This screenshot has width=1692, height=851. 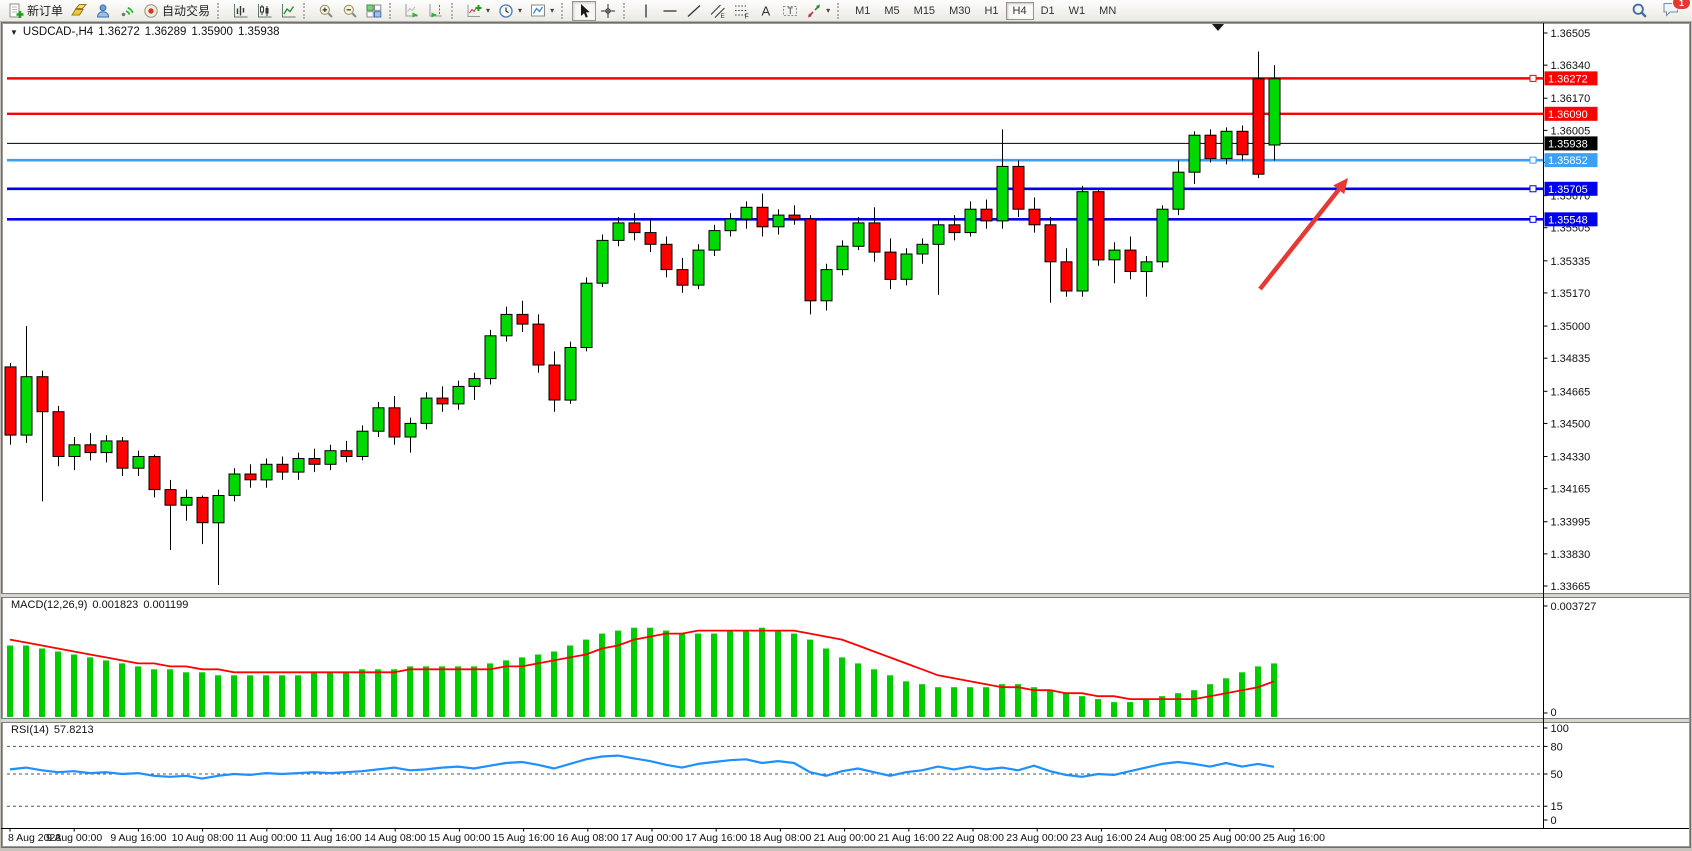 What do you see at coordinates (79, 11) in the screenshot?
I see `gold-ingot-icon` at bounding box center [79, 11].